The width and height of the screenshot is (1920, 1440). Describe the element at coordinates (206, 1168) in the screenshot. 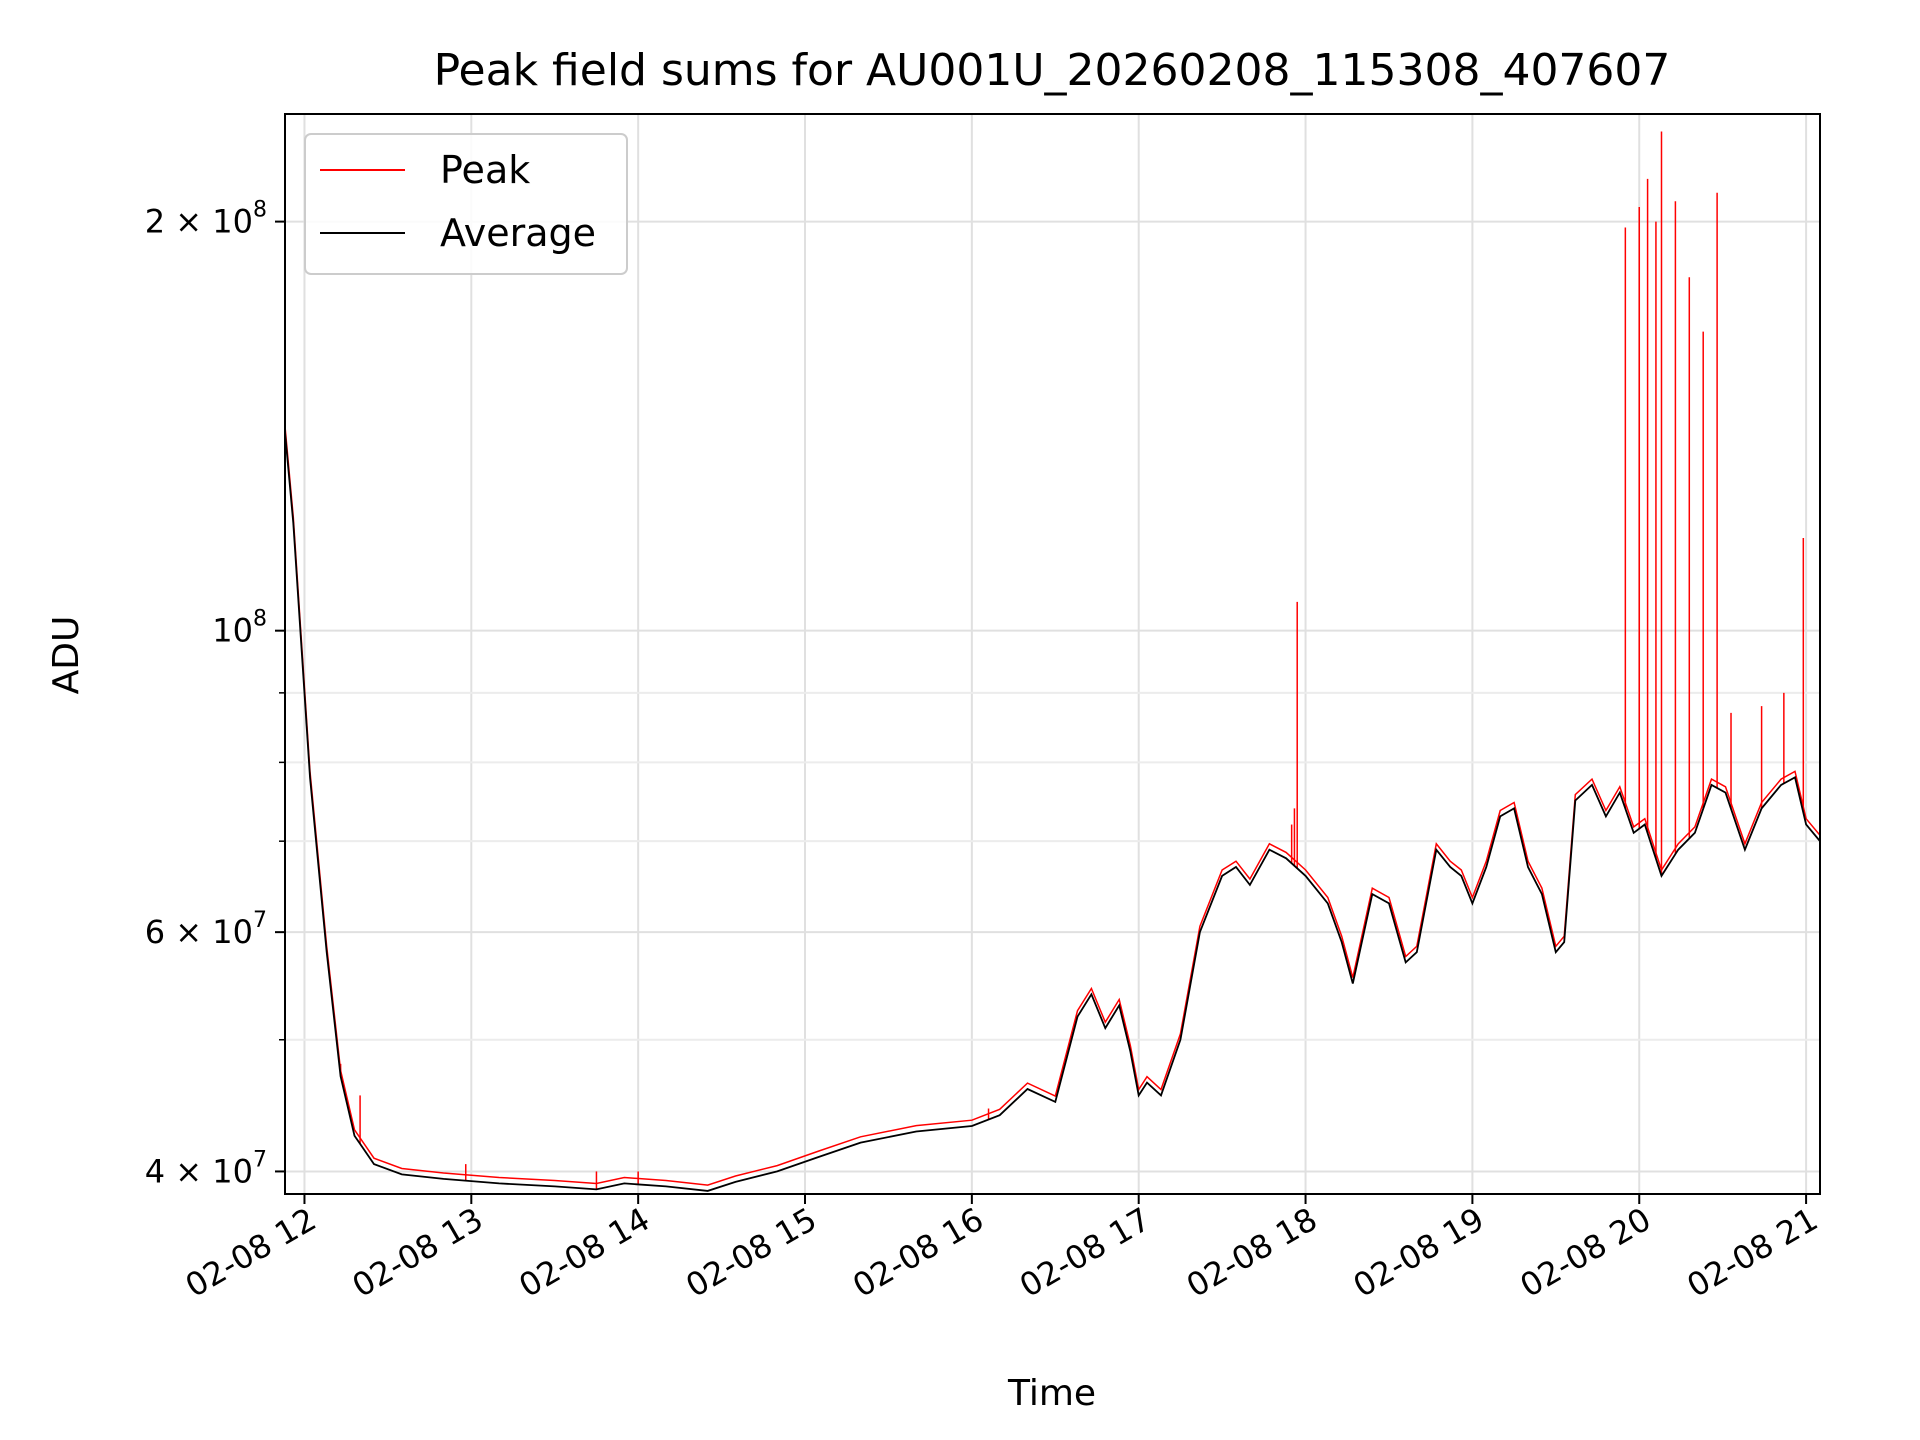

I see `y-tick-label: 4 × 107` at that location.